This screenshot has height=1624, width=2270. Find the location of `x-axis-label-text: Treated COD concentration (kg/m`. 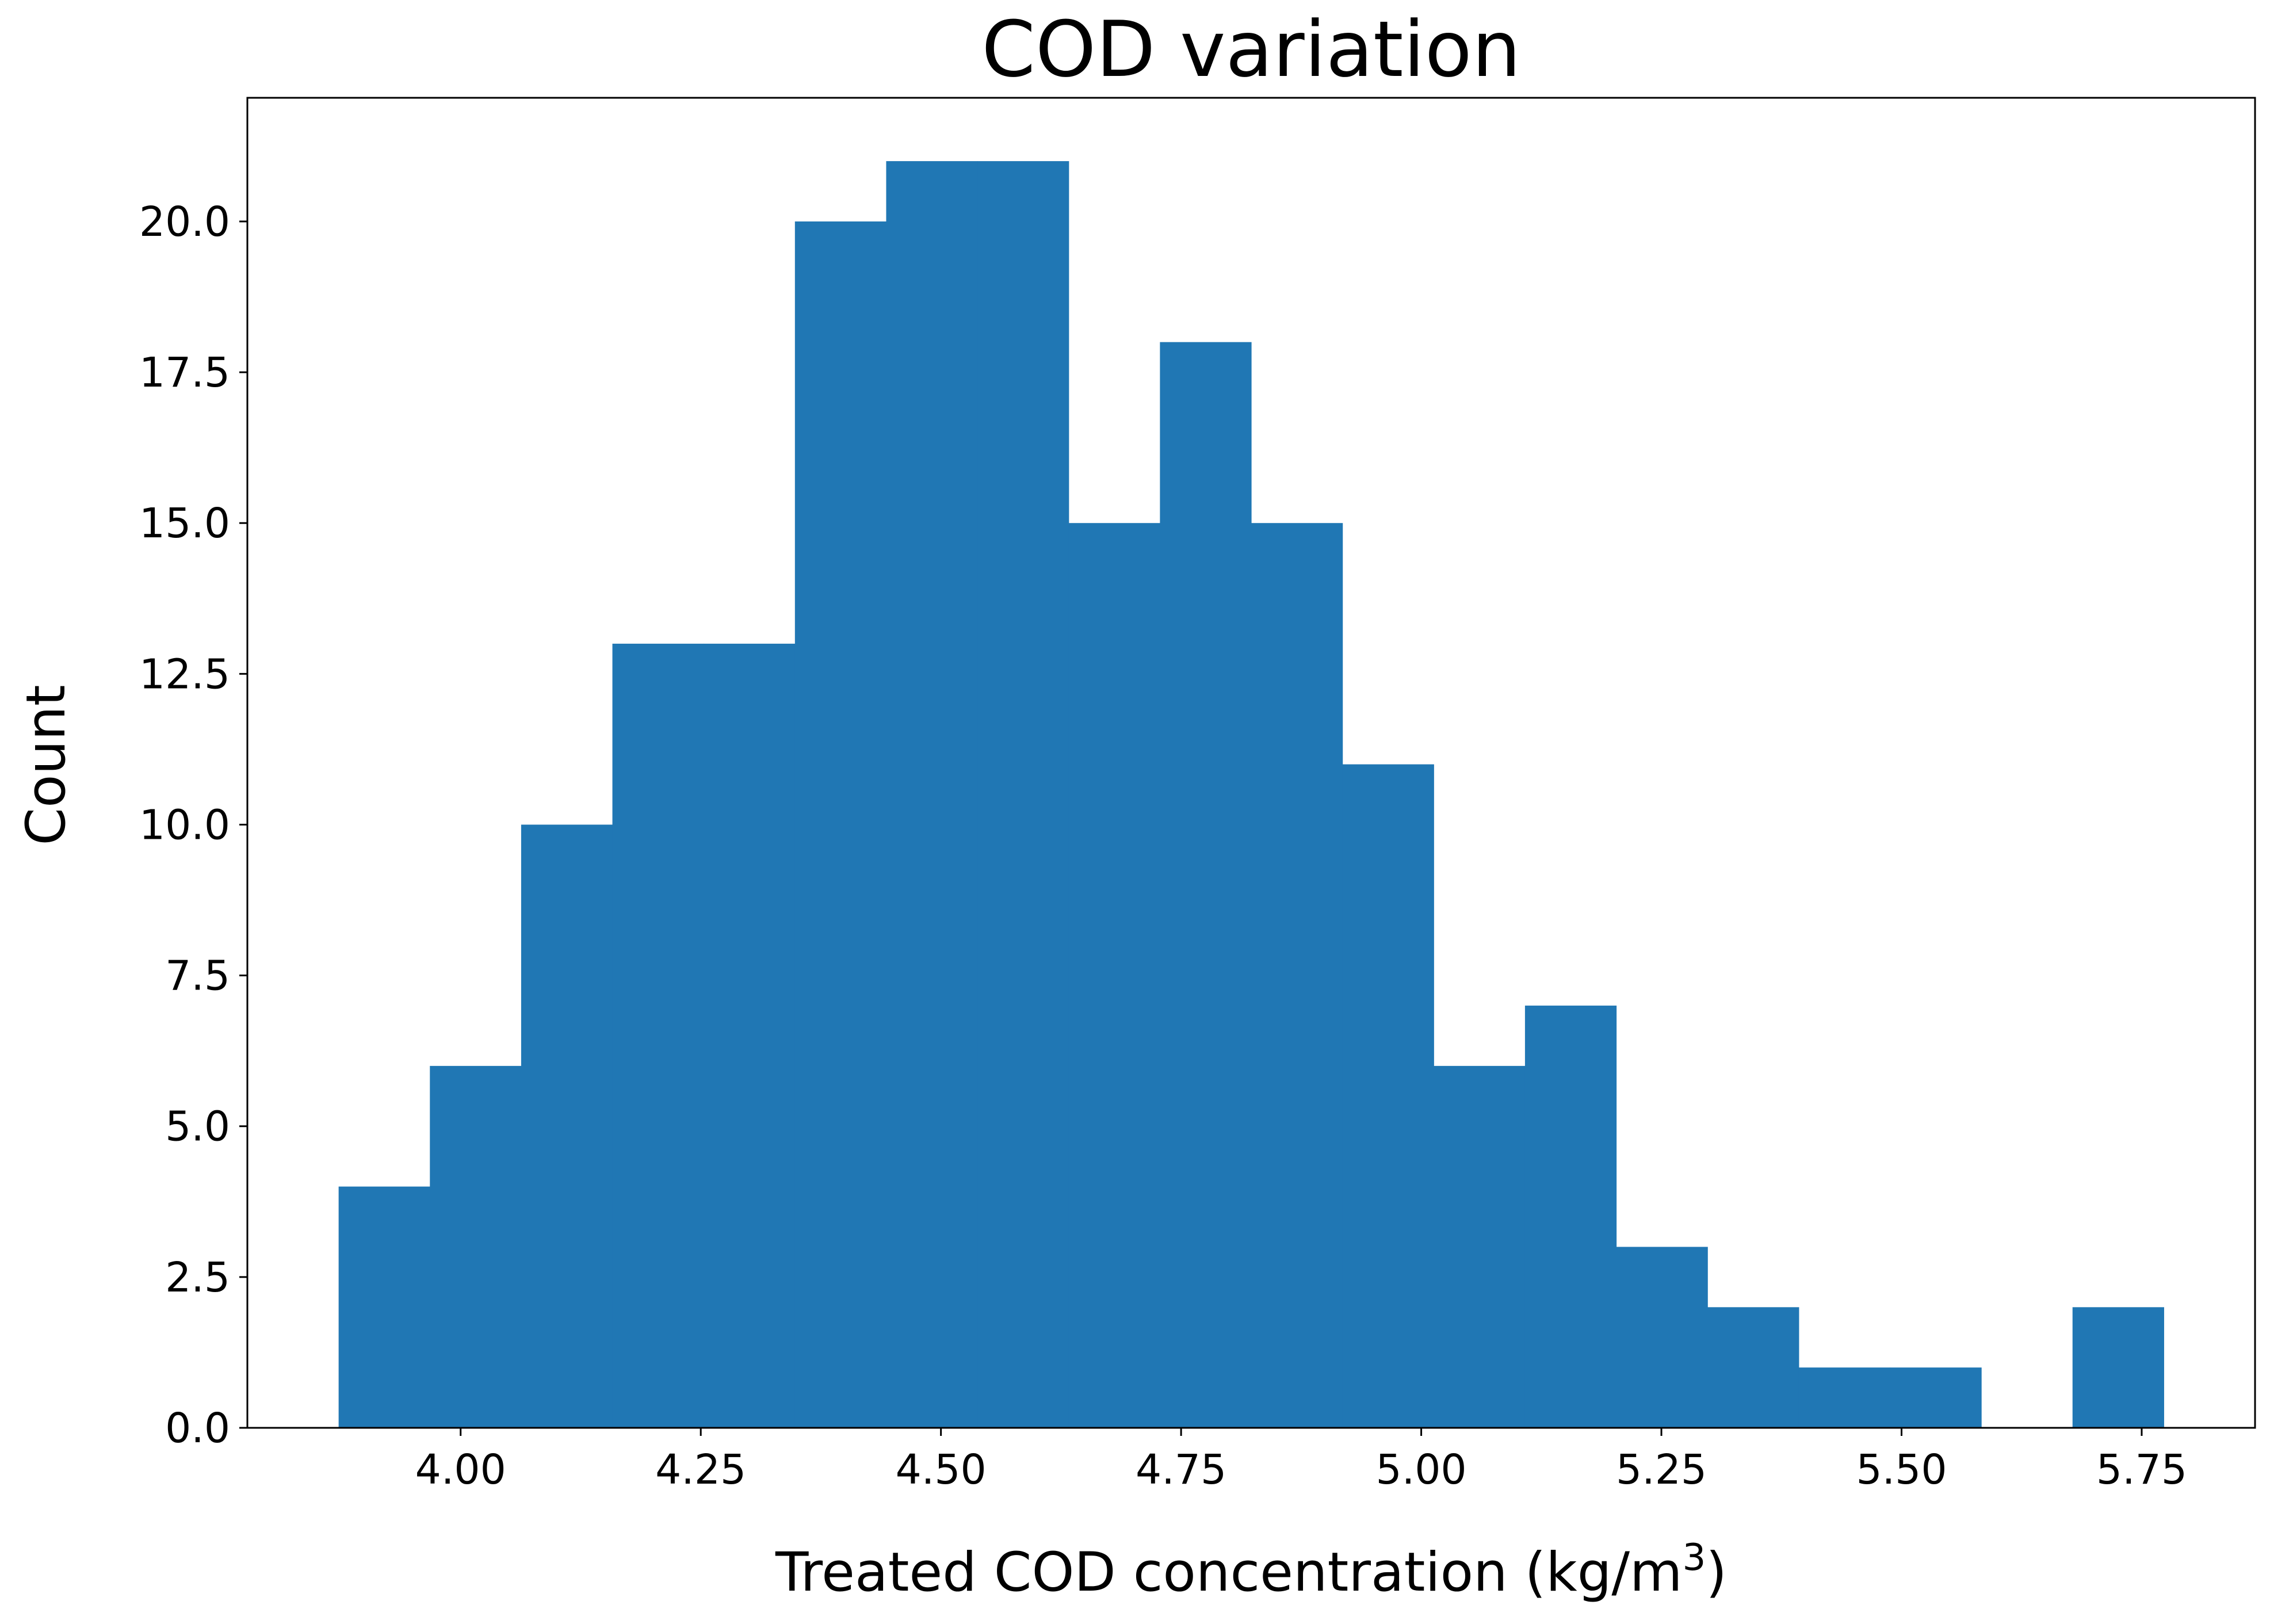

x-axis-label-text: Treated COD concentration (kg/m is located at coordinates (1229, 1572).